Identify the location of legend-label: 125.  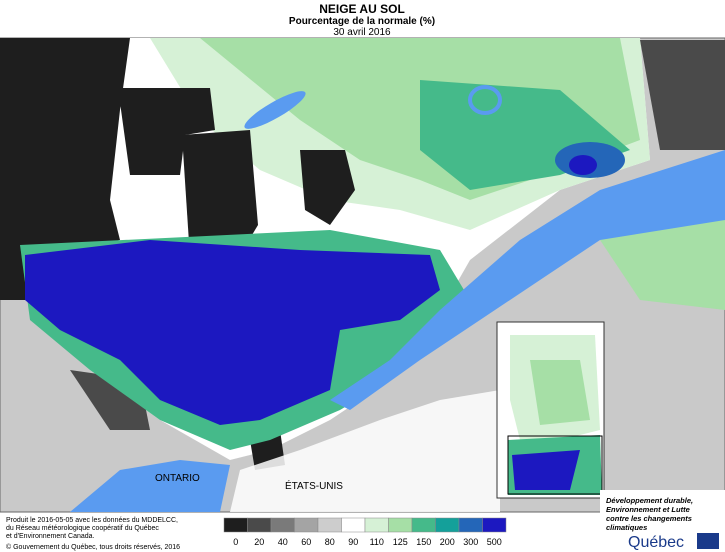
(400, 542).